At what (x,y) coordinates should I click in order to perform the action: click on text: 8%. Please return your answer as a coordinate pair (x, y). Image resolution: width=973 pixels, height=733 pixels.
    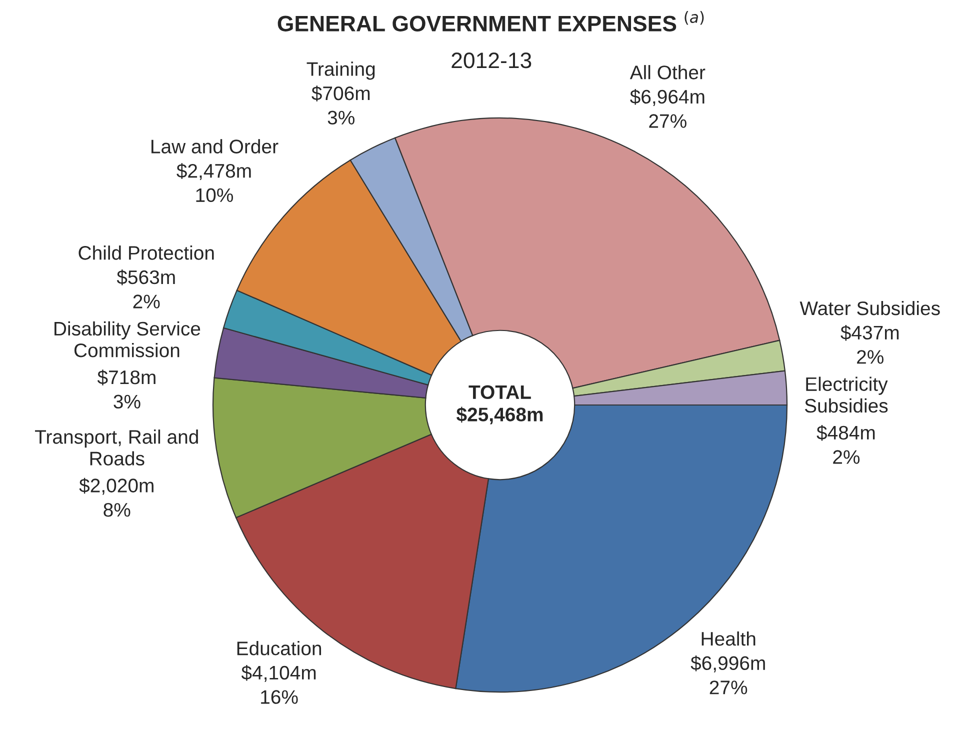
    Looking at the image, I should click on (117, 509).